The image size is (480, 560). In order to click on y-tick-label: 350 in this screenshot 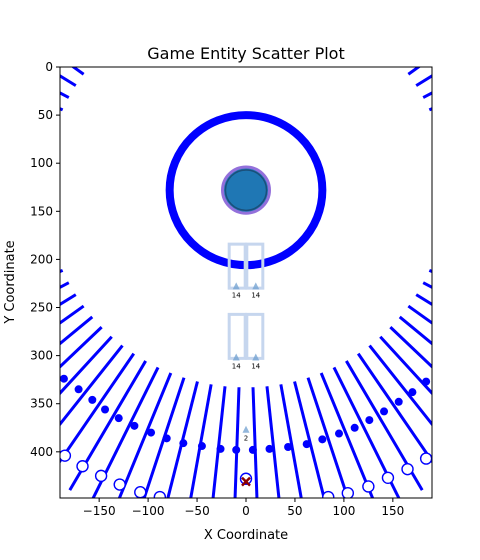, I will do `click(41, 404)`.